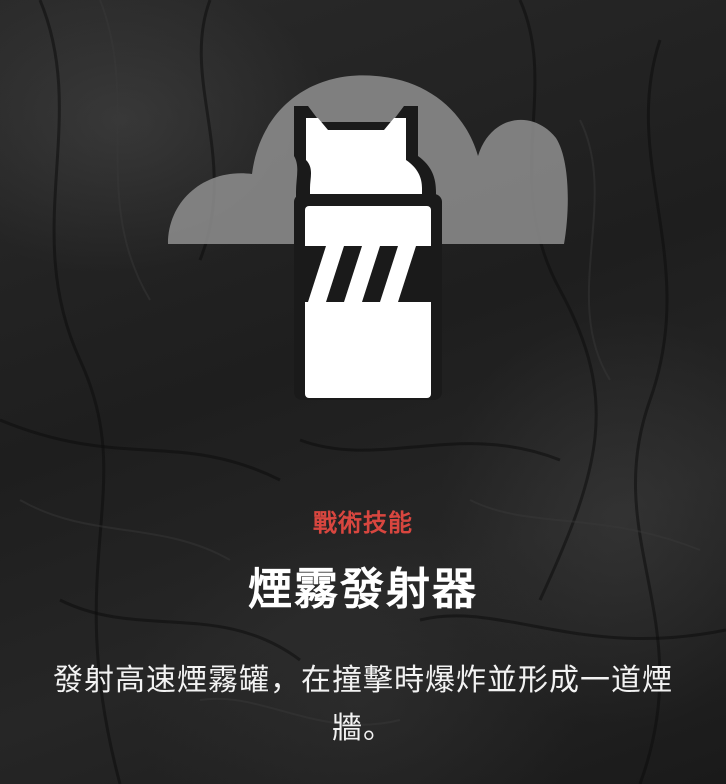 Image resolution: width=726 pixels, height=784 pixels. I want to click on ability-description: 發射高速煙霧罐，在撞擊時爆炸並形成一道煙牆。, so click(363, 704).